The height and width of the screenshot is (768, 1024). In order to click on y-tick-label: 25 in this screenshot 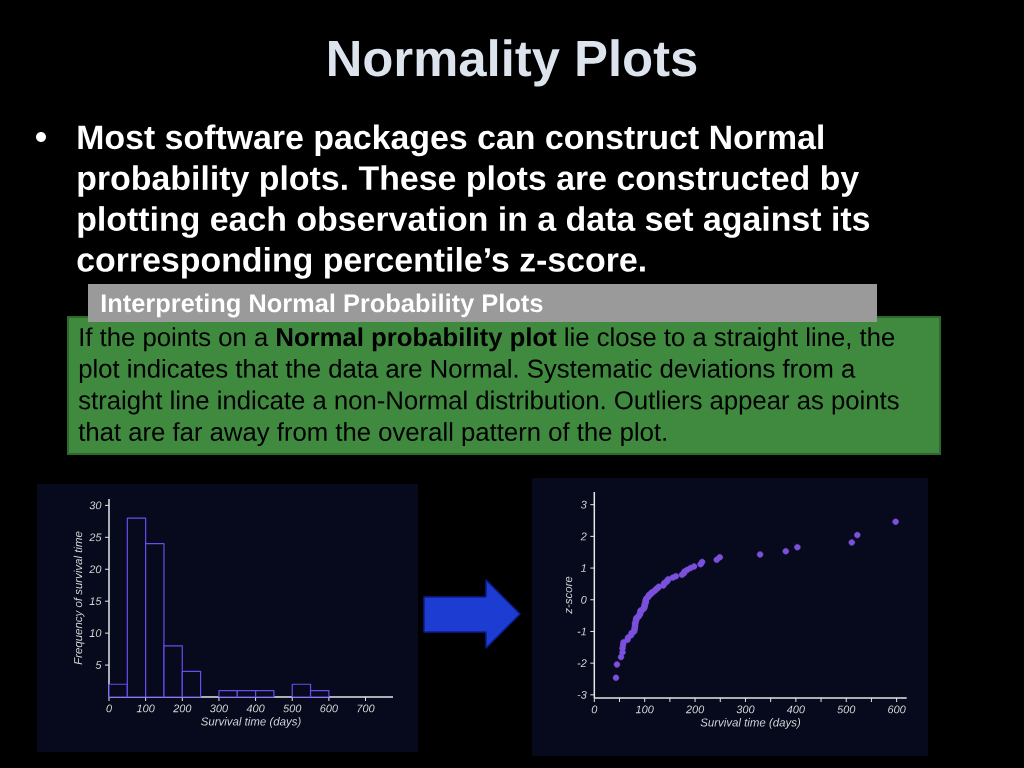, I will do `click(95, 537)`.